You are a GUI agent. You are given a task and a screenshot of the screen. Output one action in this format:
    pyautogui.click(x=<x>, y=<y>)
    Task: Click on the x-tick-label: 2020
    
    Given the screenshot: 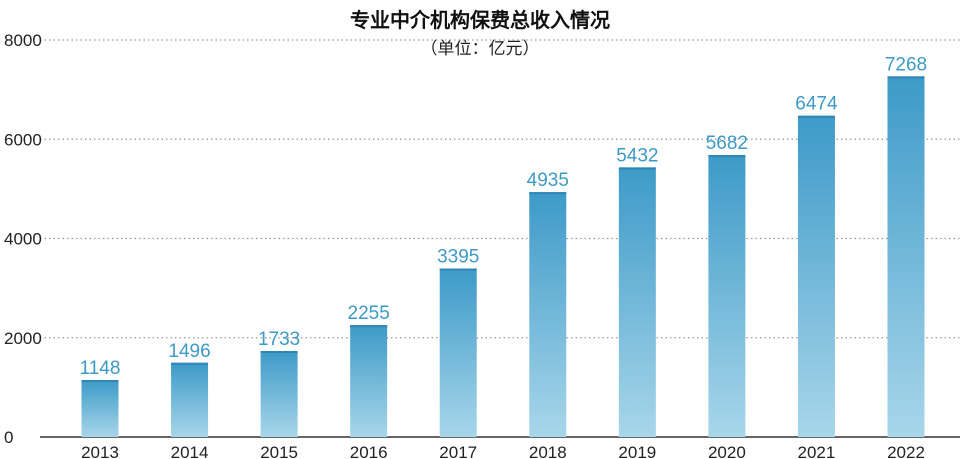 What is the action you would take?
    pyautogui.click(x=727, y=451)
    